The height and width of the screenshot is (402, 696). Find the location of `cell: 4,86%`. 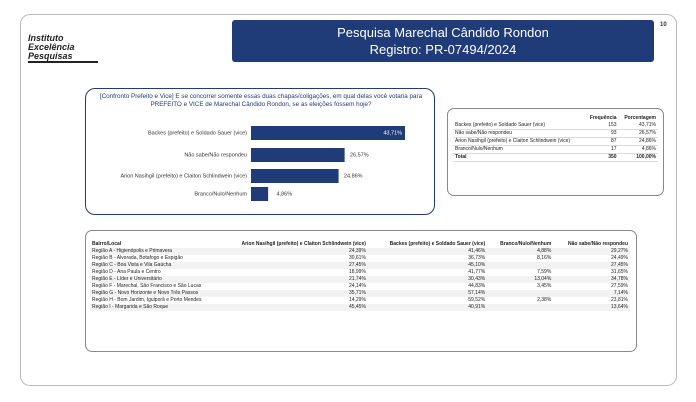

cell: 4,86% is located at coordinates (638, 149).